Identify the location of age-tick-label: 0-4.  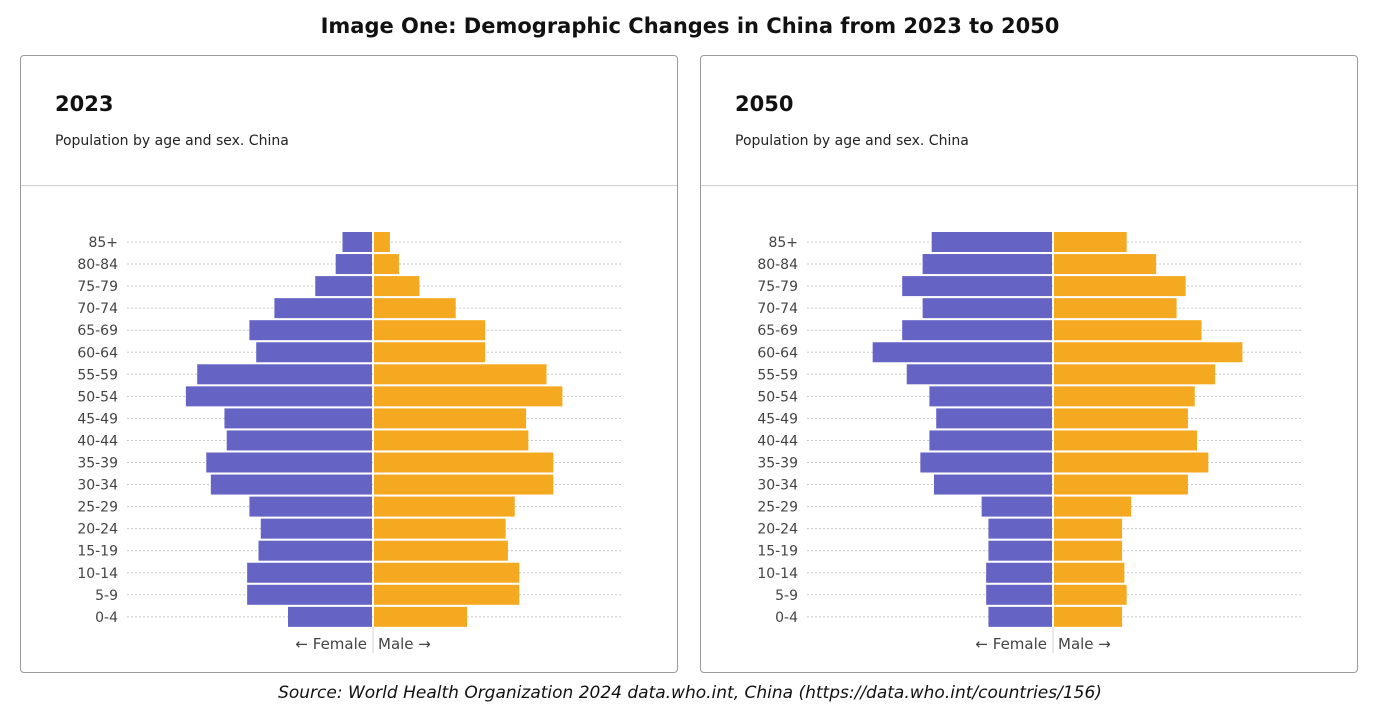
(786, 618).